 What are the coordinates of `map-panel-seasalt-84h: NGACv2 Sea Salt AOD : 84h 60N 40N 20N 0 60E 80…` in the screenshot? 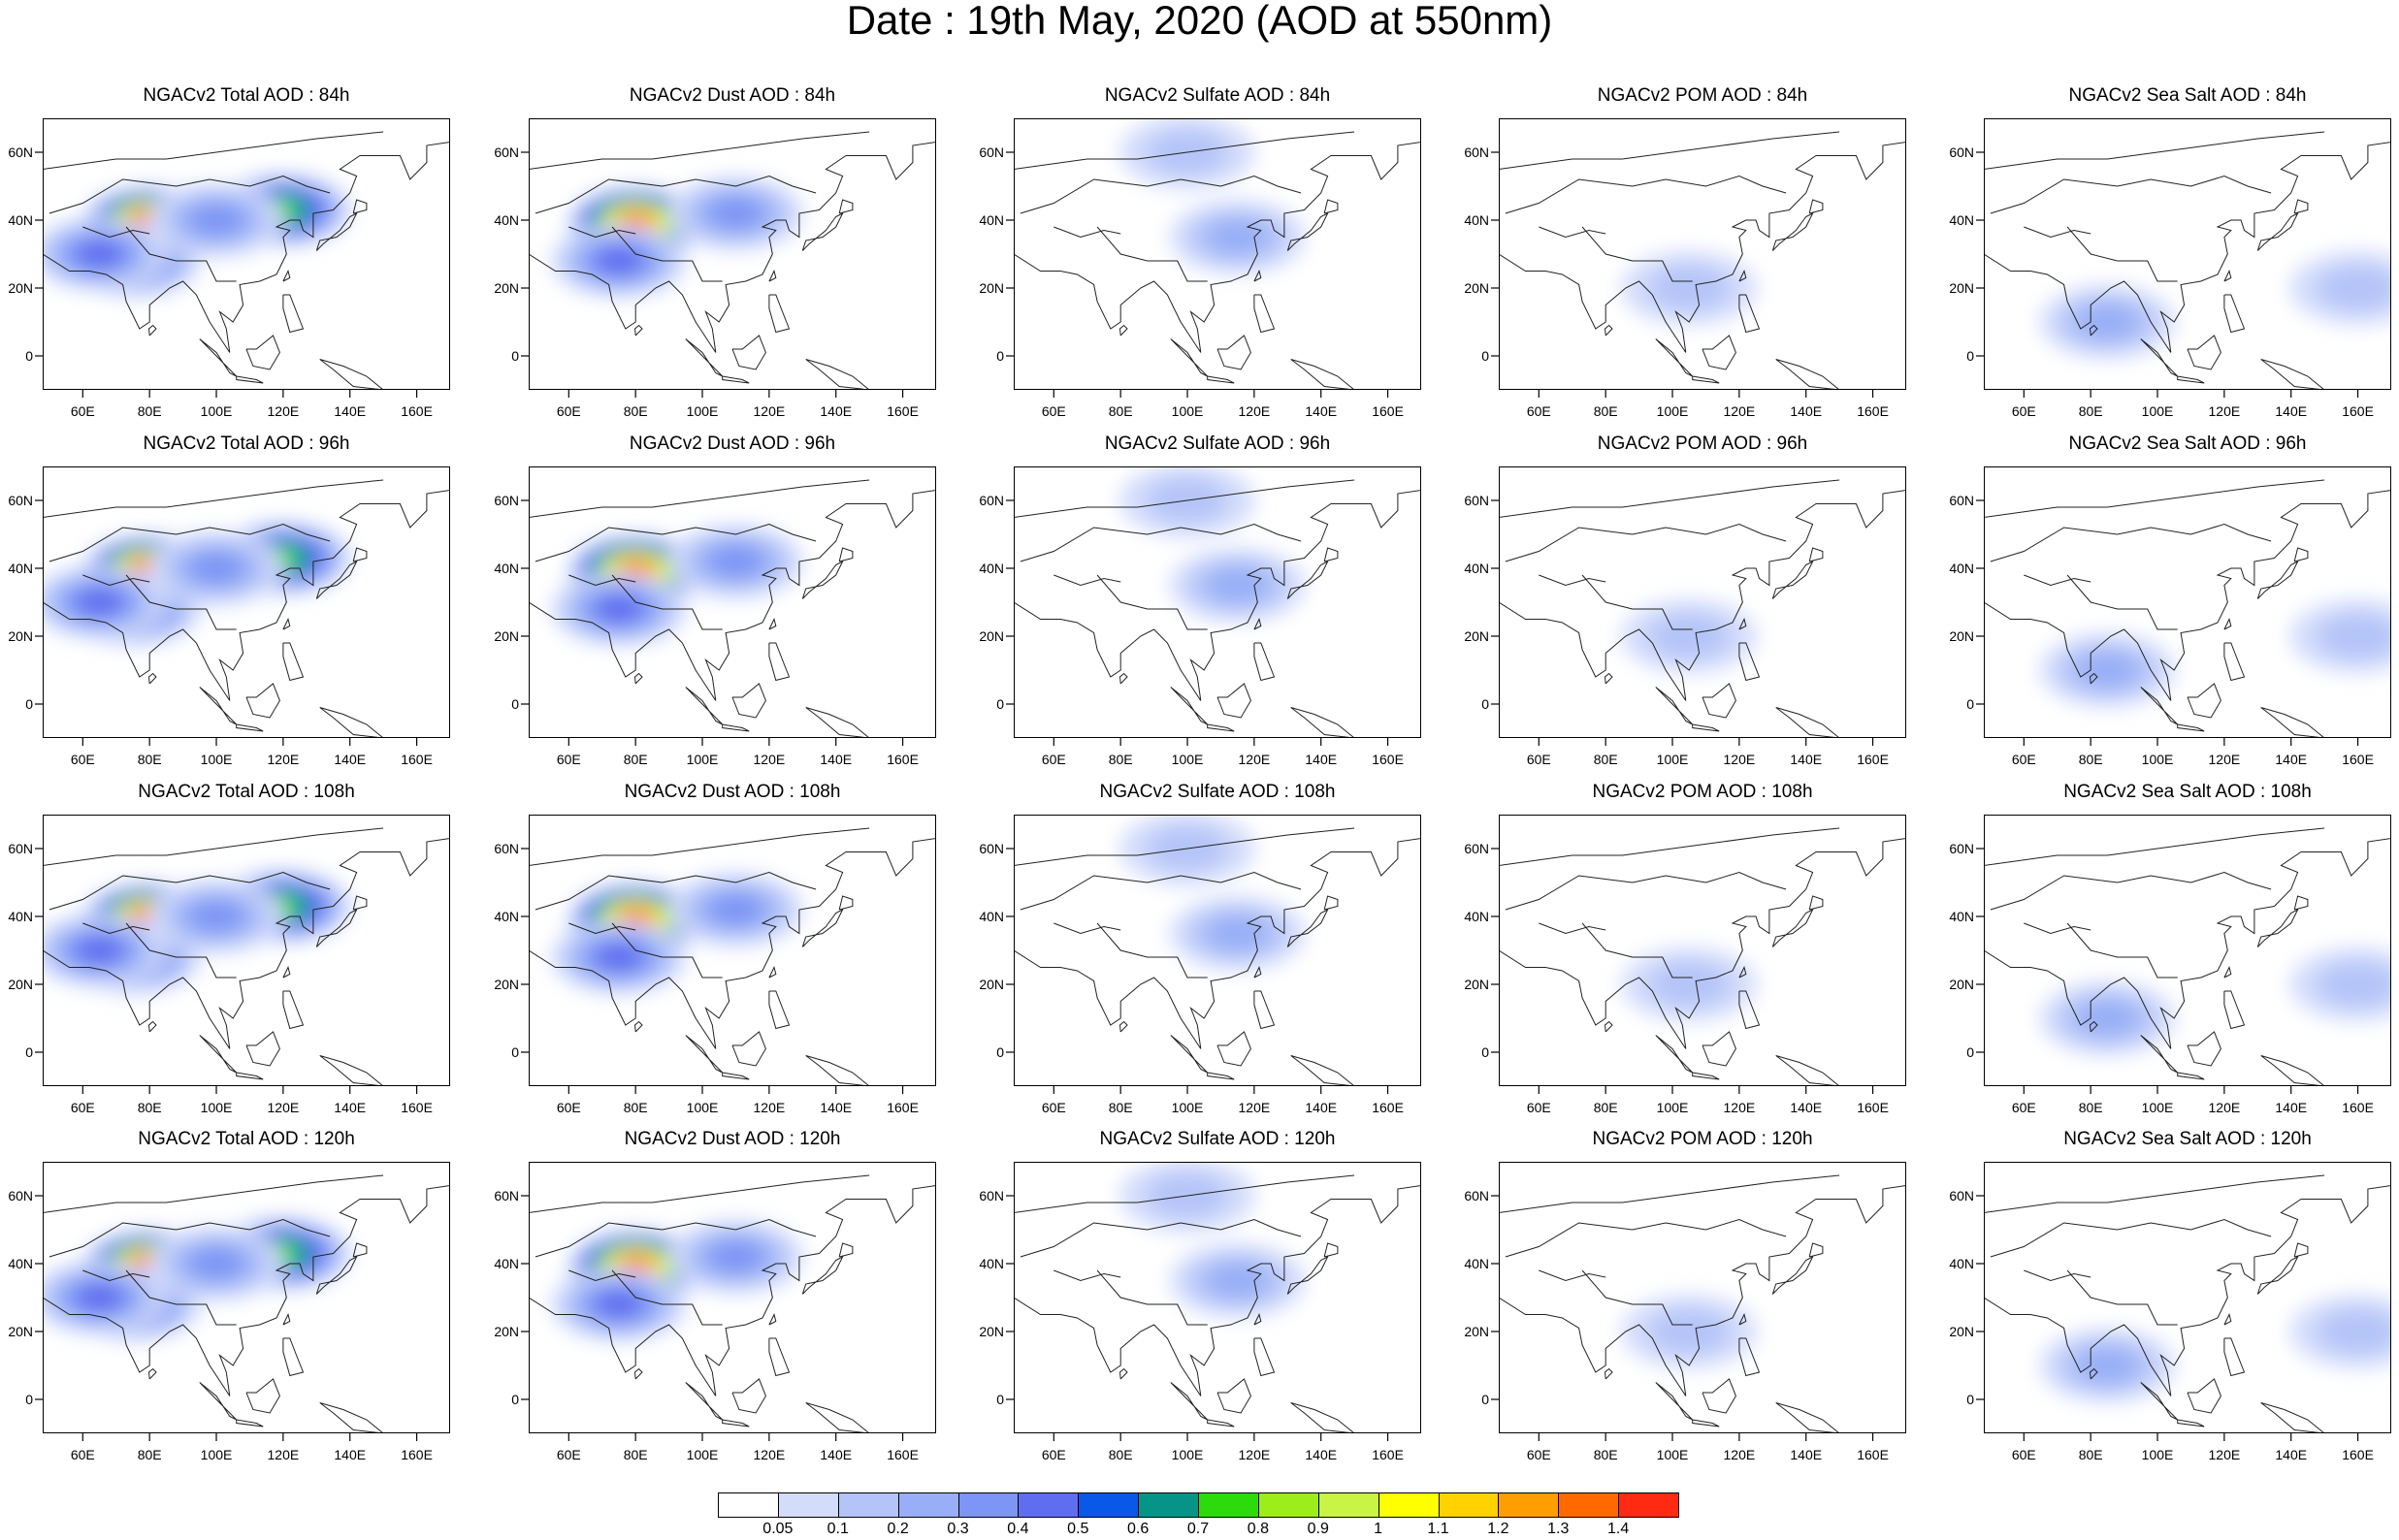 It's located at (2170, 252).